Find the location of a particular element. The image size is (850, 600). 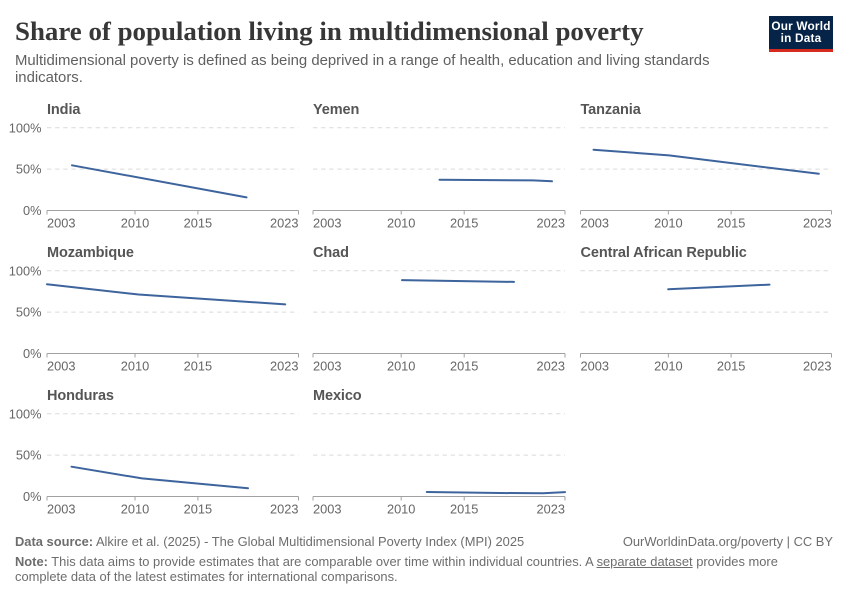

svg-text: Tanzania is located at coordinates (611, 110).